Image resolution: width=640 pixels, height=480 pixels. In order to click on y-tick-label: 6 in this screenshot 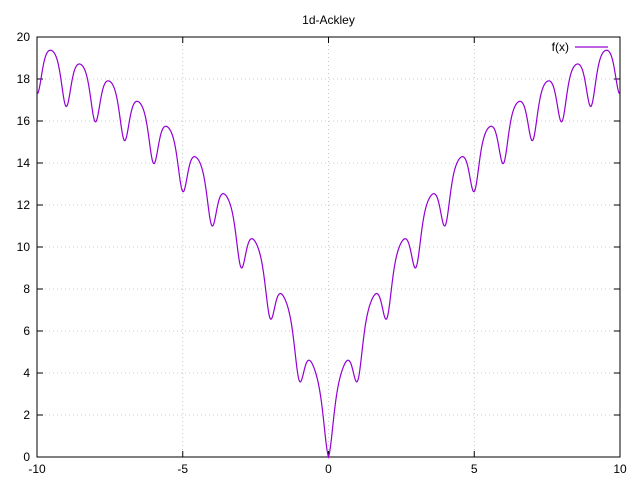, I will do `click(26, 331)`.